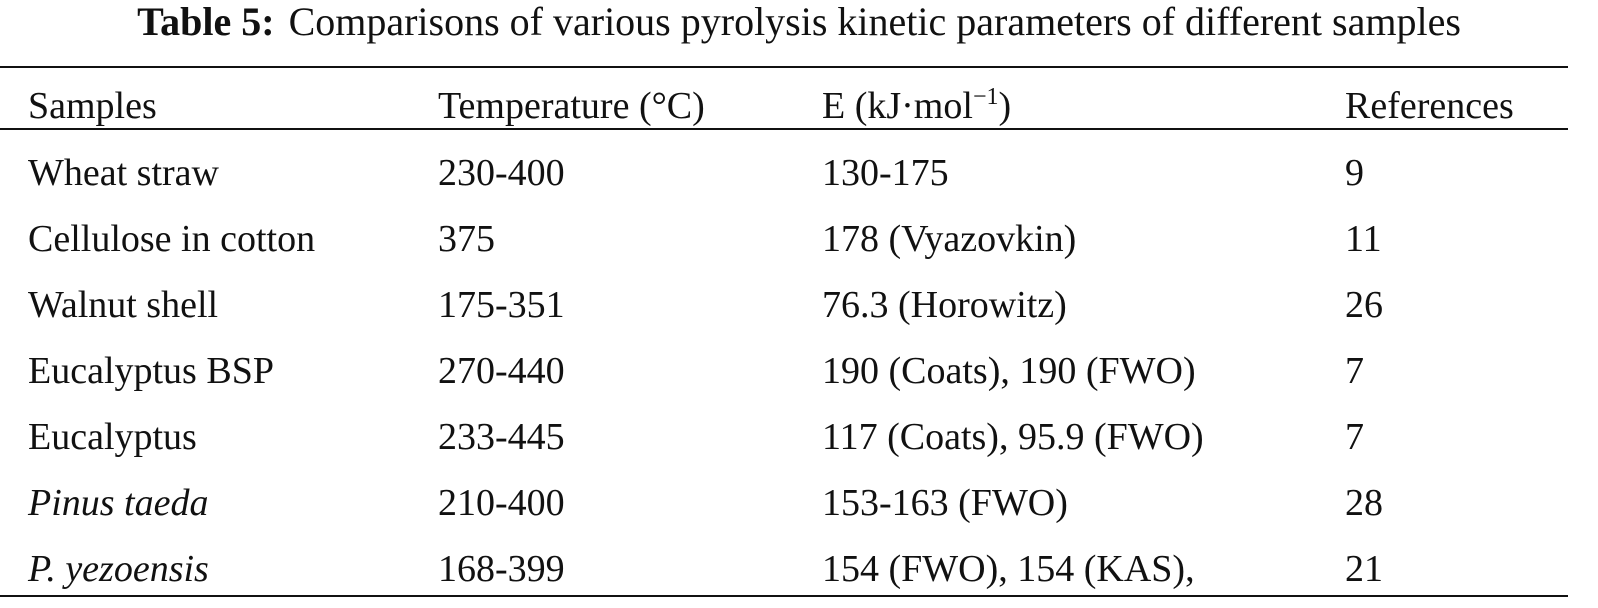 Image resolution: width=1598 pixels, height=608 pixels. I want to click on cell-reference: 11, so click(1363, 239).